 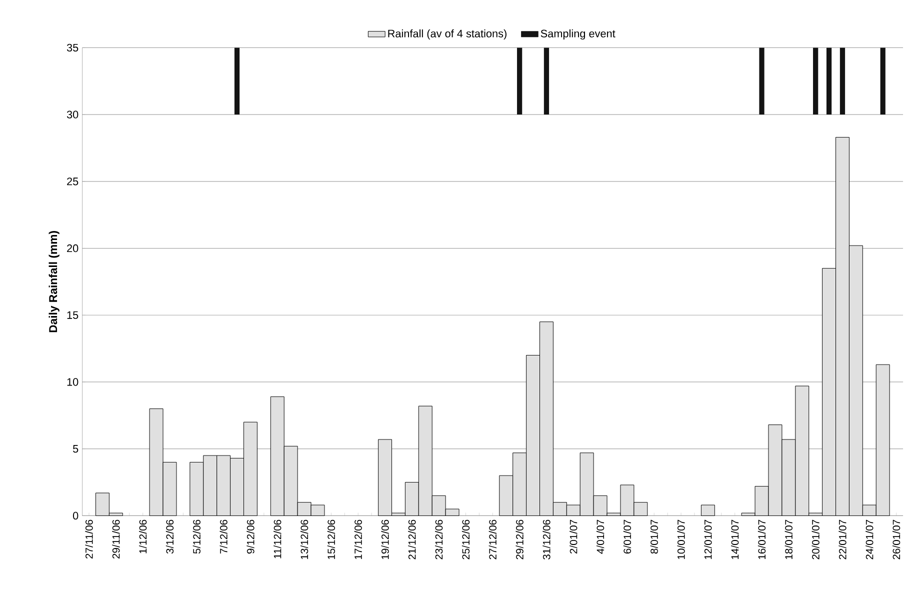 I want to click on x-tick-label: 26/01/07, so click(x=896, y=540).